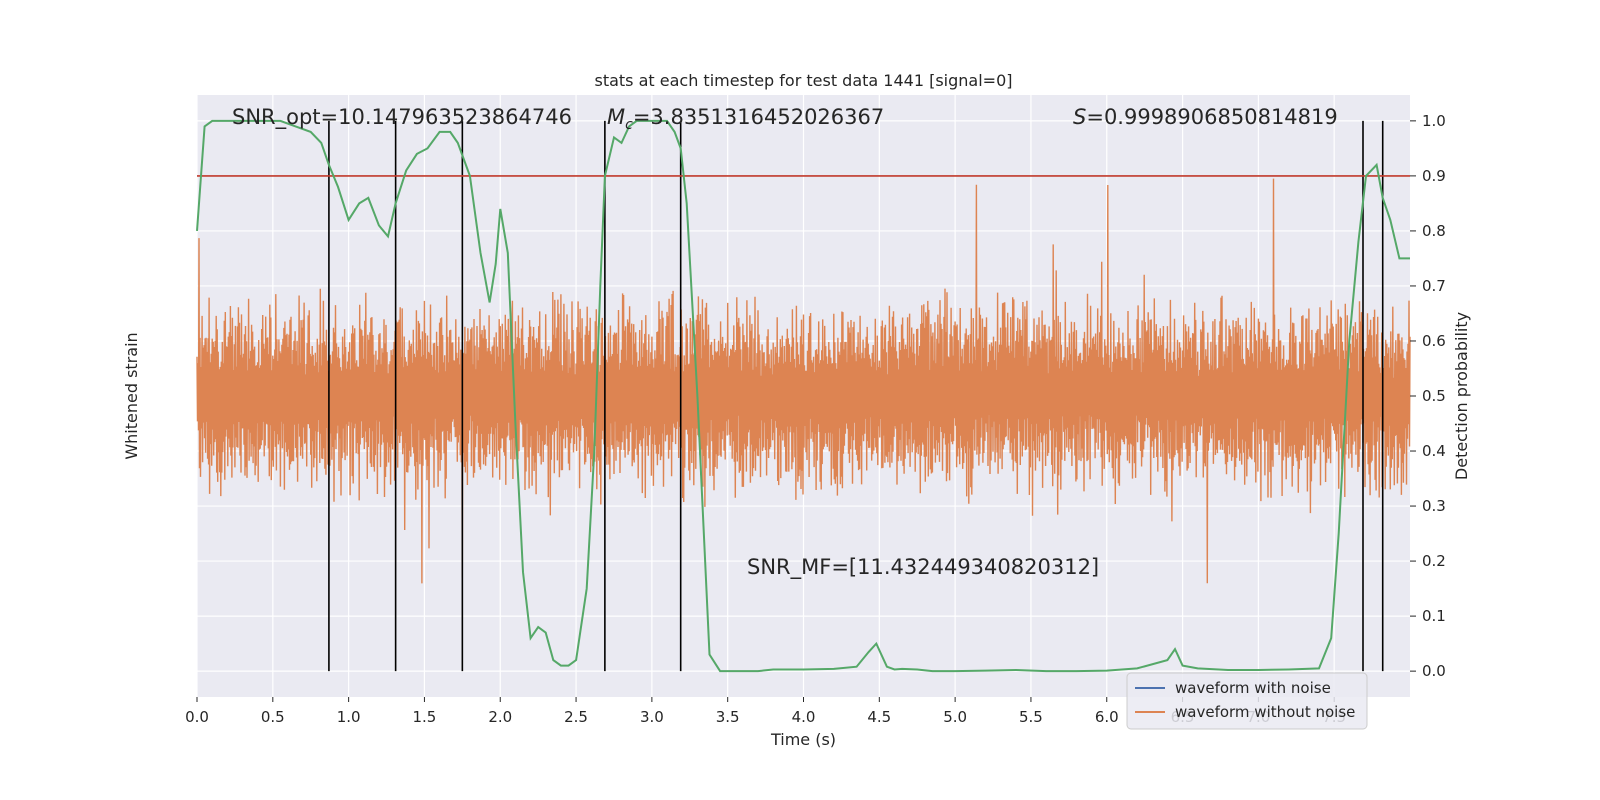 The image size is (1600, 800). What do you see at coordinates (1461, 396) in the screenshot?
I see `right-axis-label: Detection probability` at bounding box center [1461, 396].